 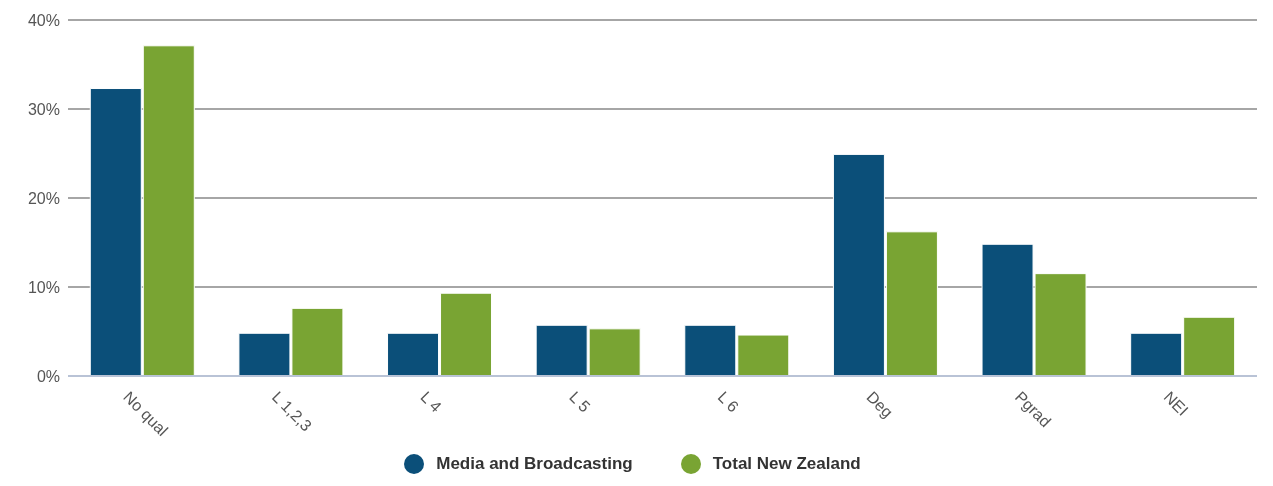 I want to click on legend-label: Media and Broadcasting, so click(x=534, y=464).